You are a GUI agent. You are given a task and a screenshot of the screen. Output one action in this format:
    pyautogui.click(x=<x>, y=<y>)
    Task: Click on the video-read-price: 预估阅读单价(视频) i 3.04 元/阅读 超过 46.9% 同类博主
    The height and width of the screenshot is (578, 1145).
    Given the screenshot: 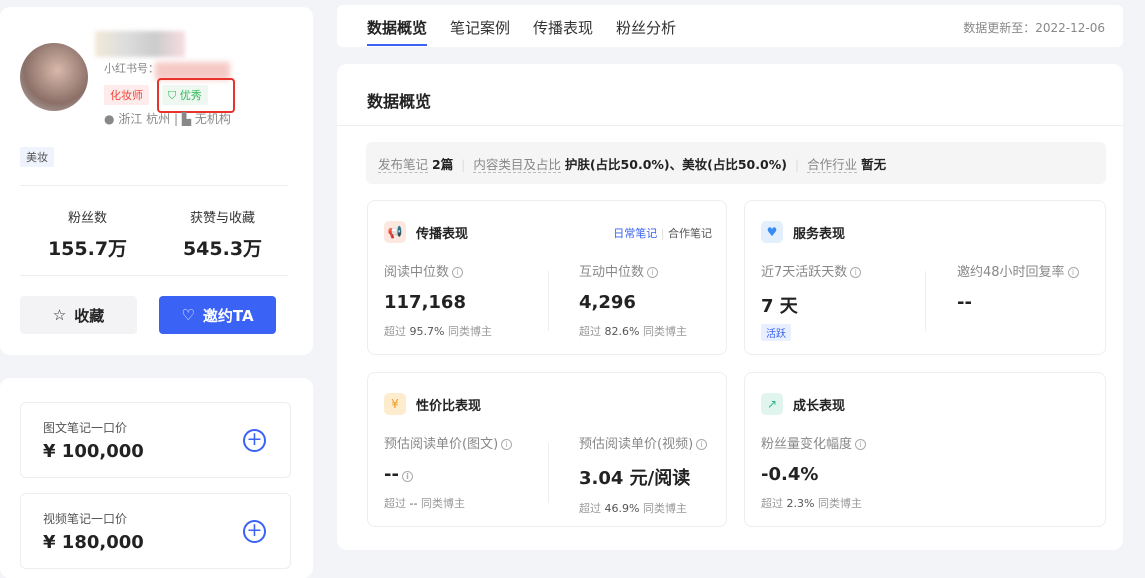 What is the action you would take?
    pyautogui.click(x=643, y=474)
    